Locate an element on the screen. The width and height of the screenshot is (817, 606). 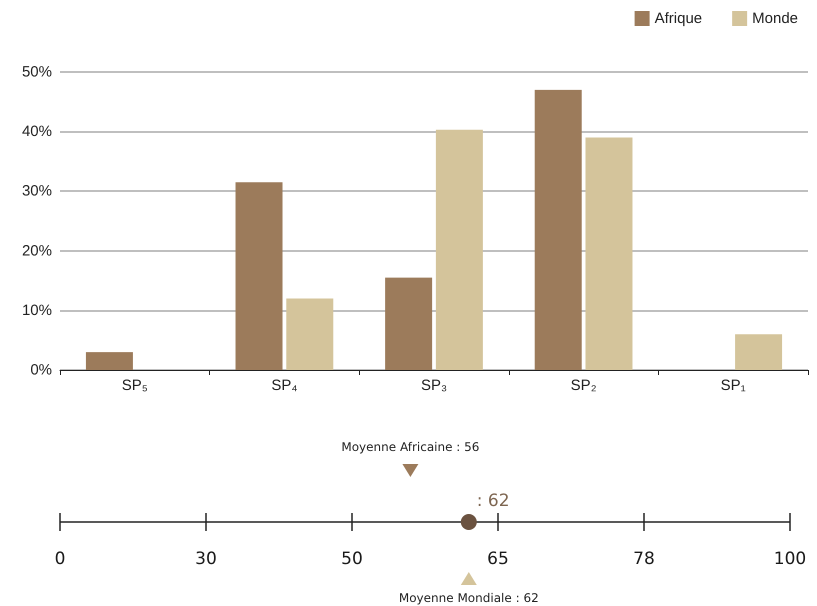
category-label: 65 is located at coordinates (498, 559).